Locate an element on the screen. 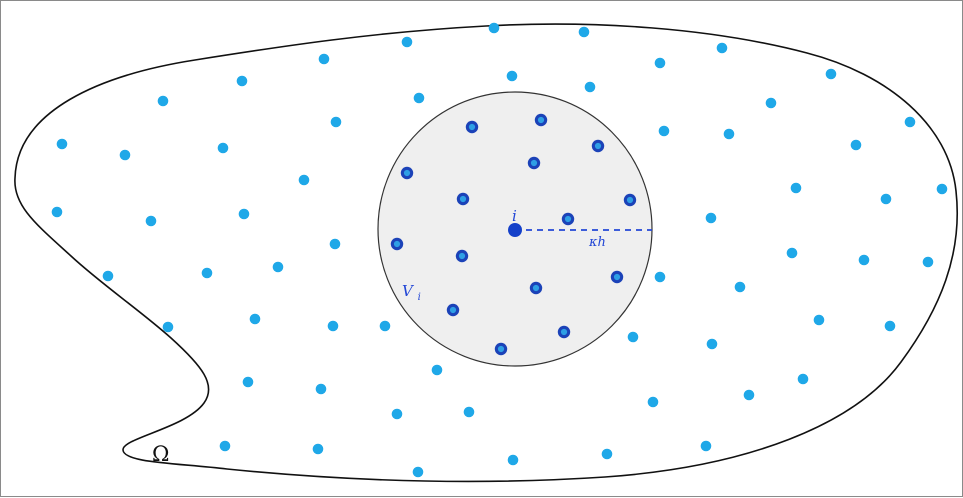 The width and height of the screenshot is (963, 498). radius-label: κh is located at coordinates (597, 242).